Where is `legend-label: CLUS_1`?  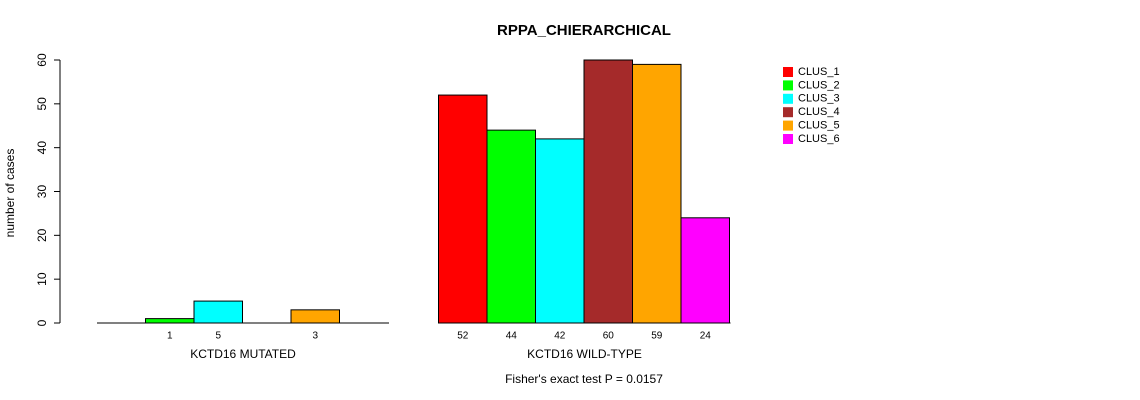
legend-label: CLUS_1 is located at coordinates (819, 72).